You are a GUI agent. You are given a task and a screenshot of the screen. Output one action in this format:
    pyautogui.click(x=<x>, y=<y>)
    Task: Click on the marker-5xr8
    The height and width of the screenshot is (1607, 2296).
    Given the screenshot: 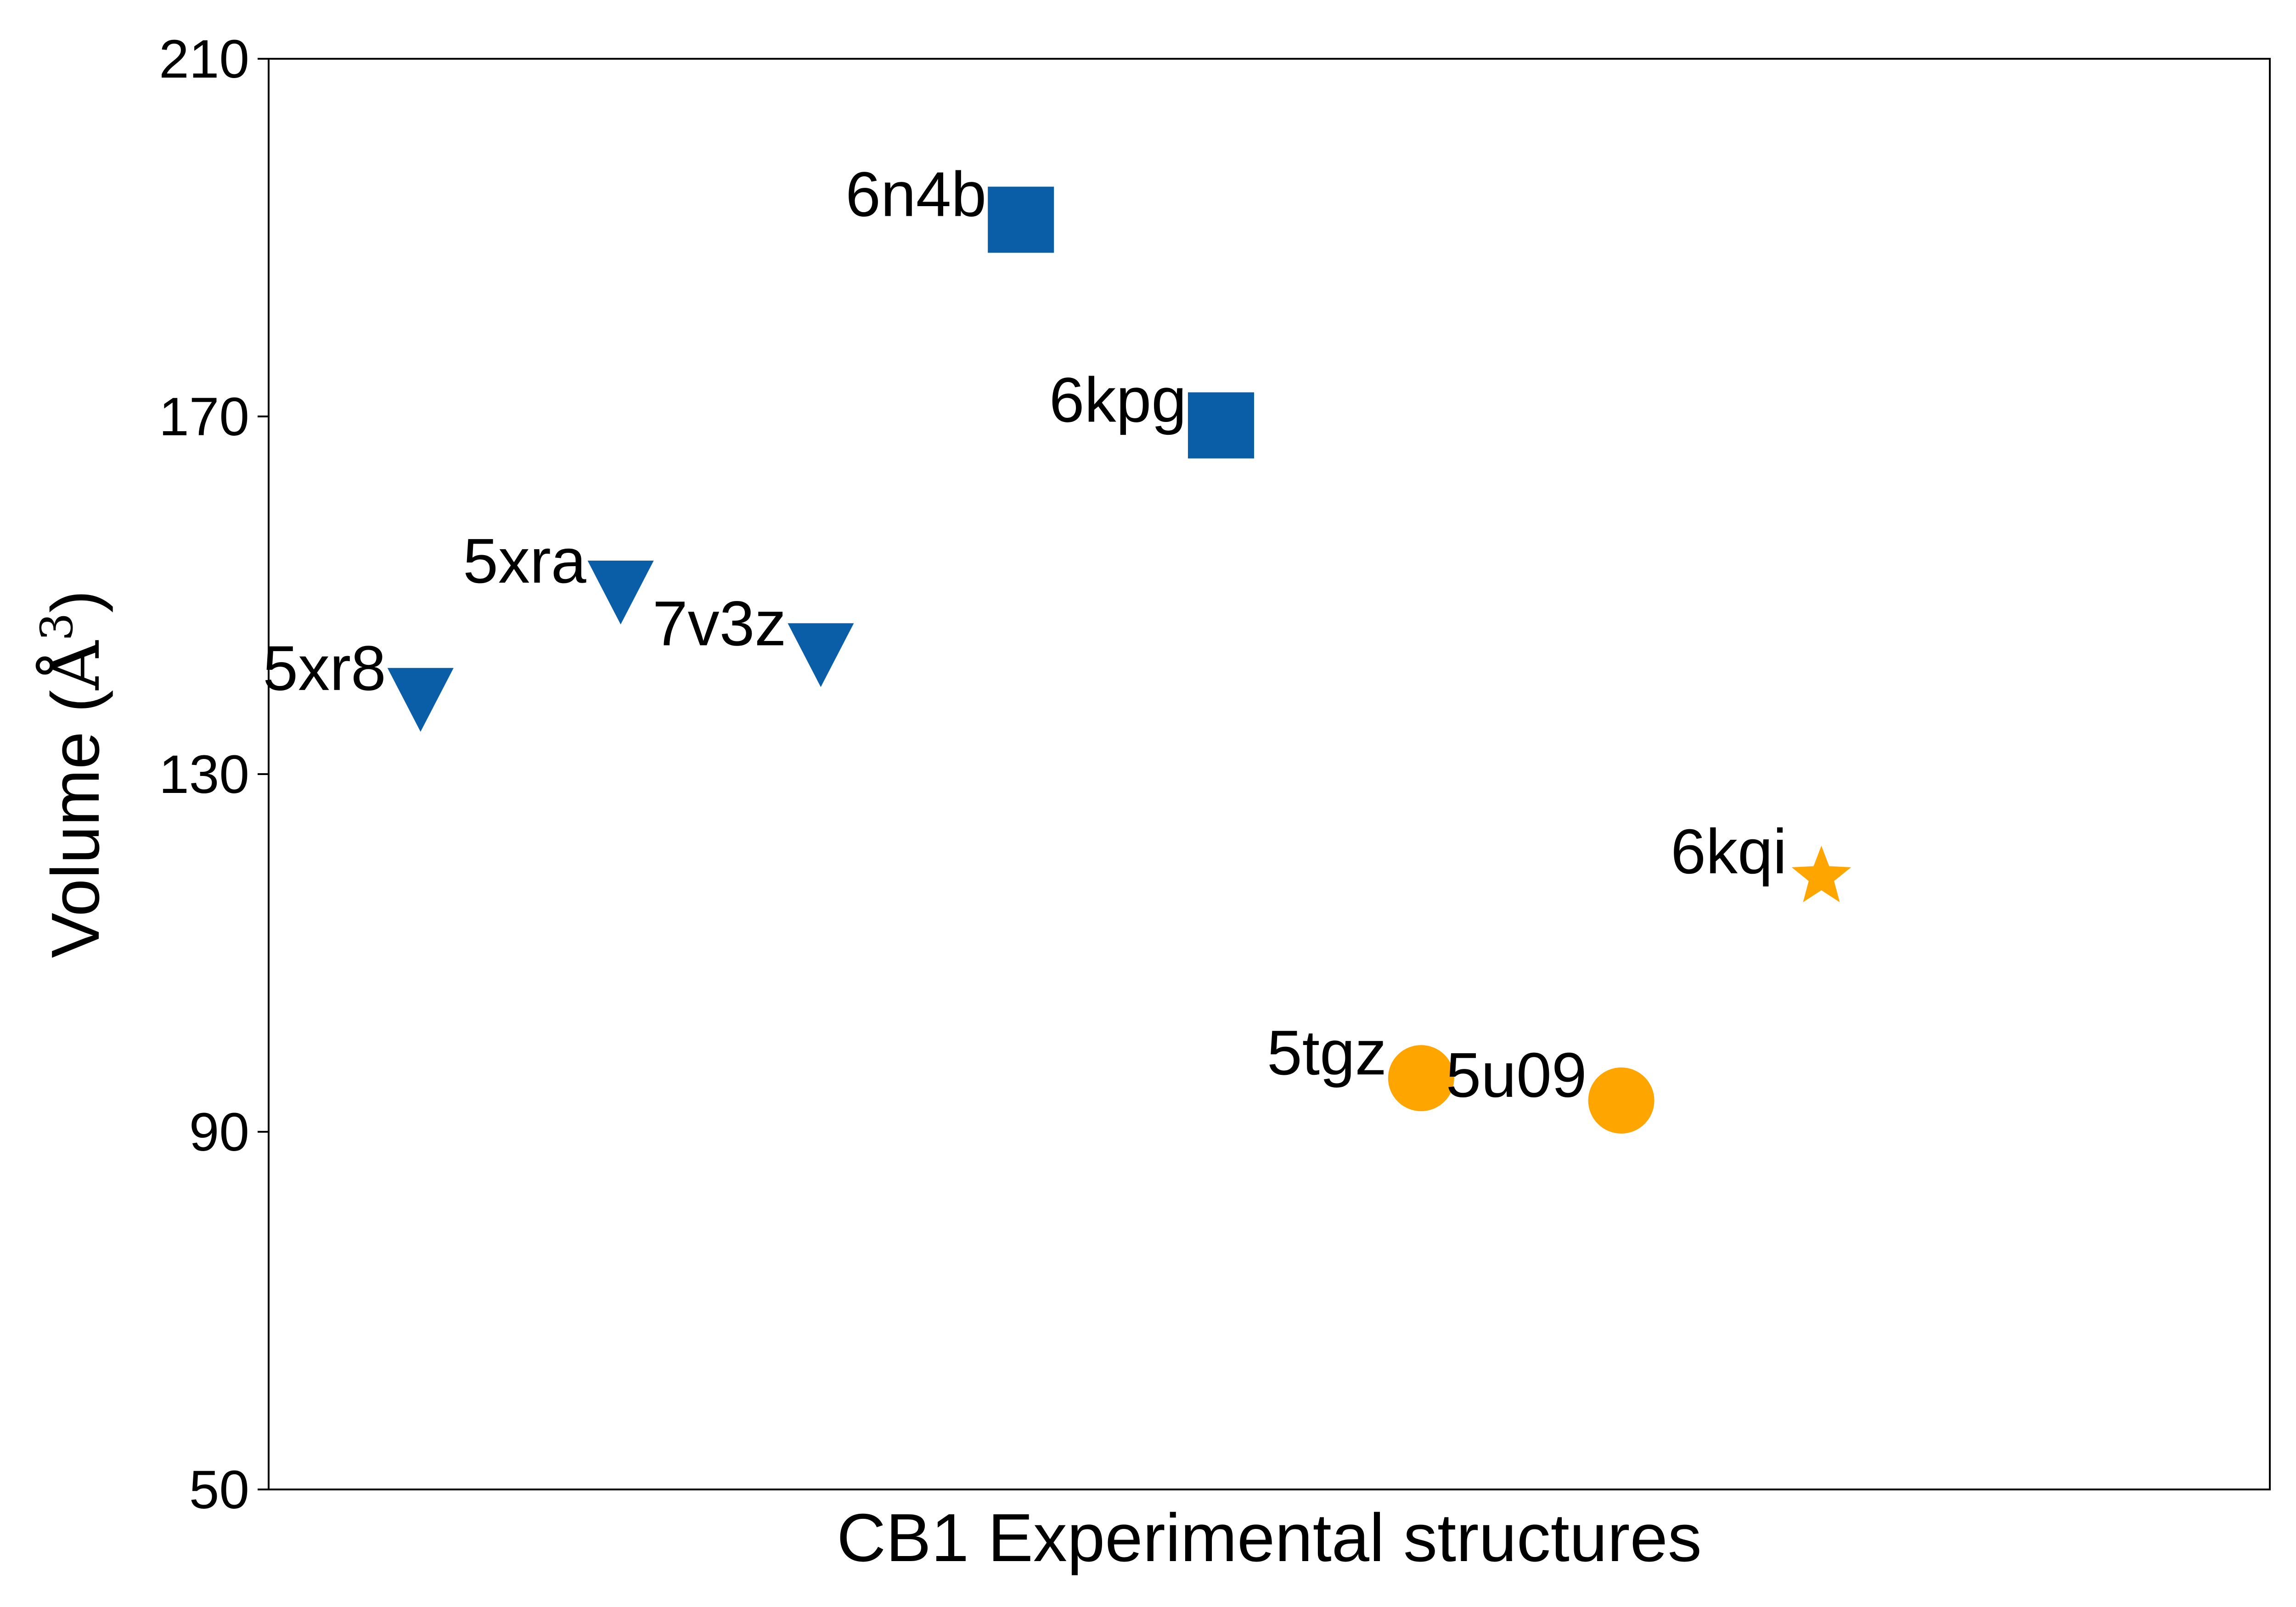 What is the action you would take?
    pyautogui.click(x=420, y=700)
    